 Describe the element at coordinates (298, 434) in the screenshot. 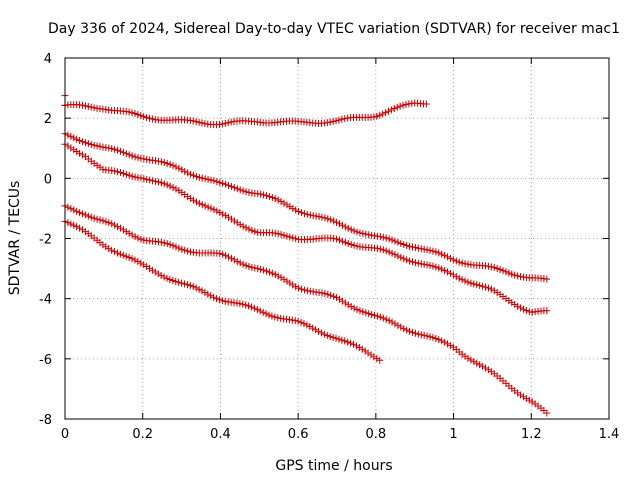

I see `x-tick-label: 0.6` at that location.